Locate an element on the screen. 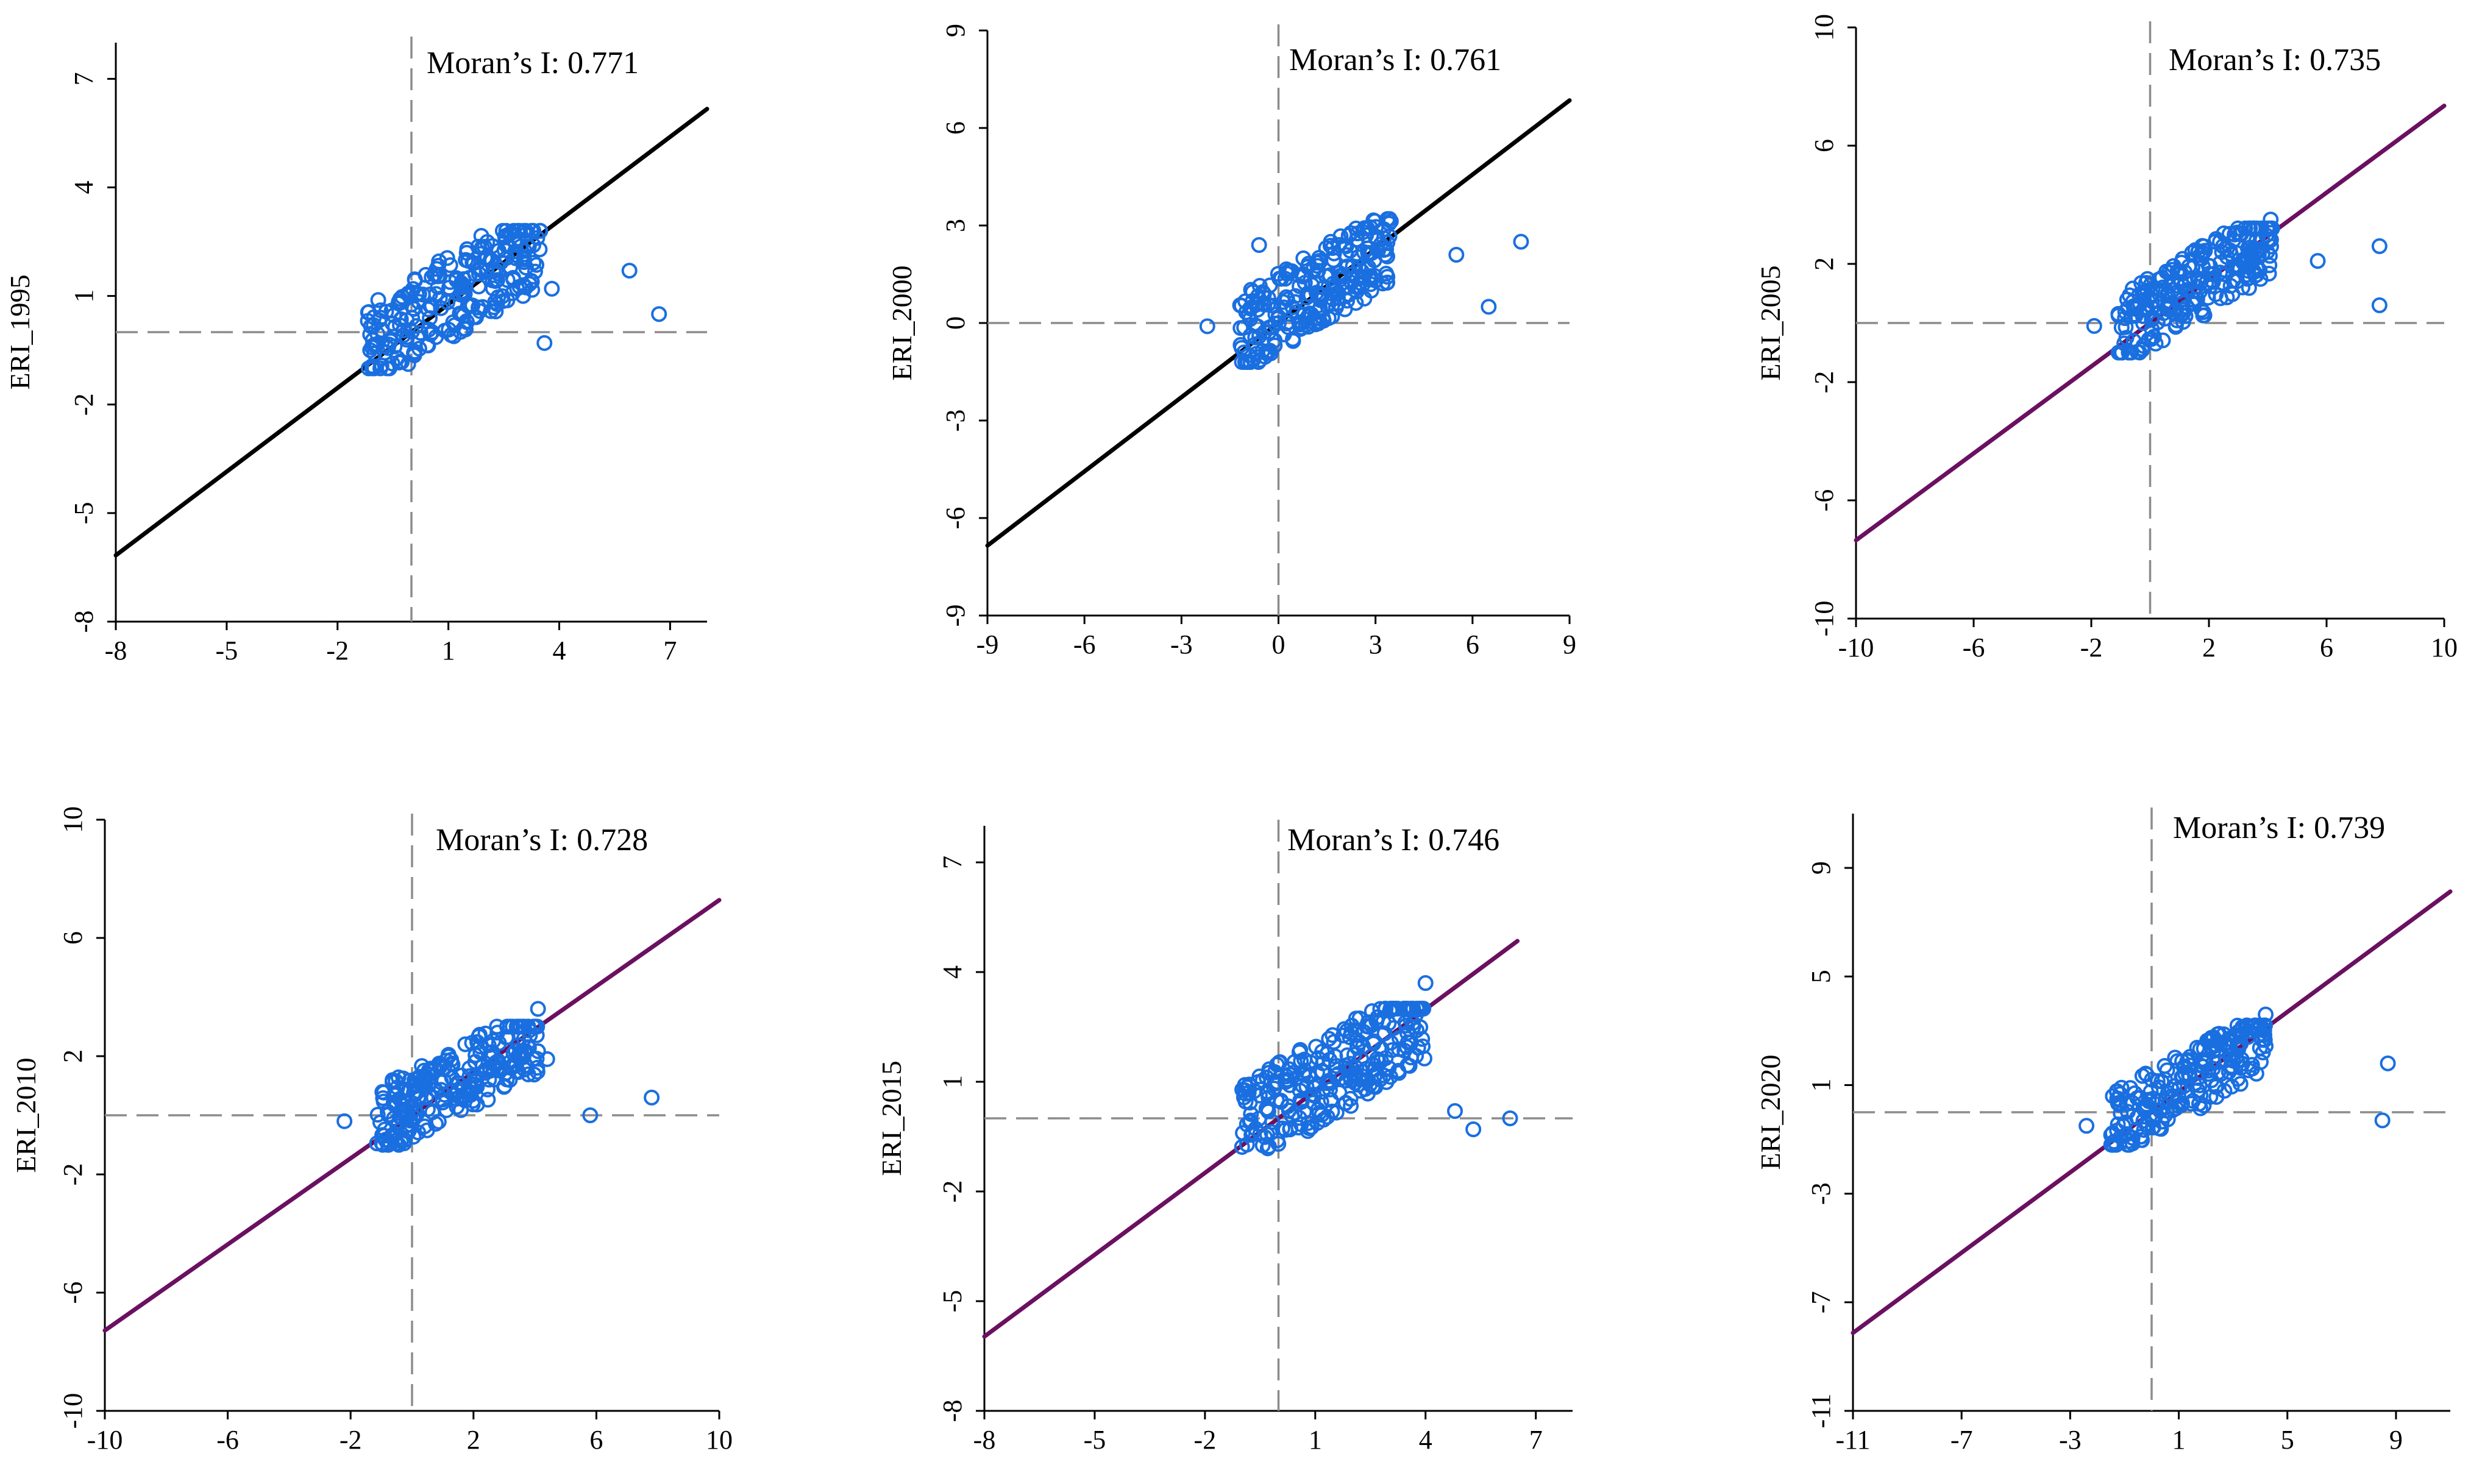 The image size is (2482, 1484). x-tick-label: 10 is located at coordinates (2444, 647).